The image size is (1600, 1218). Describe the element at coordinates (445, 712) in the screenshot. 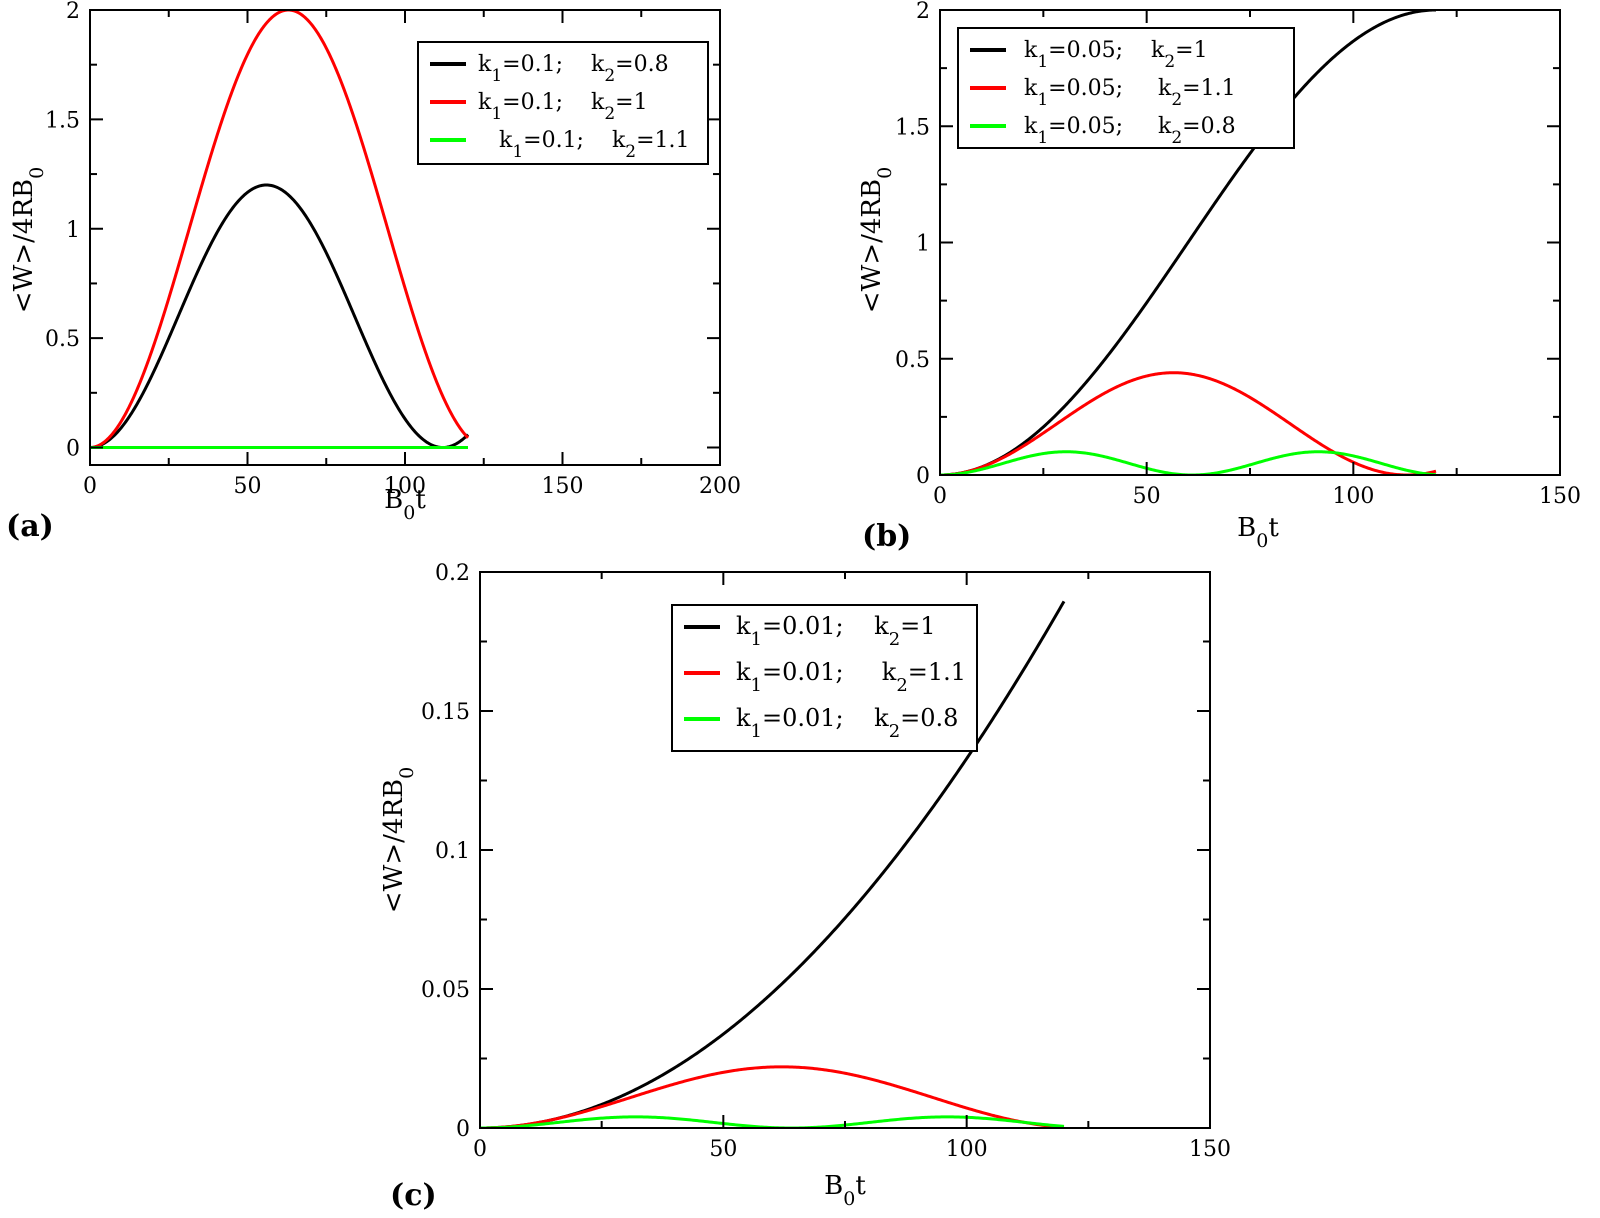

I see `y-tick-label: 0.15` at that location.